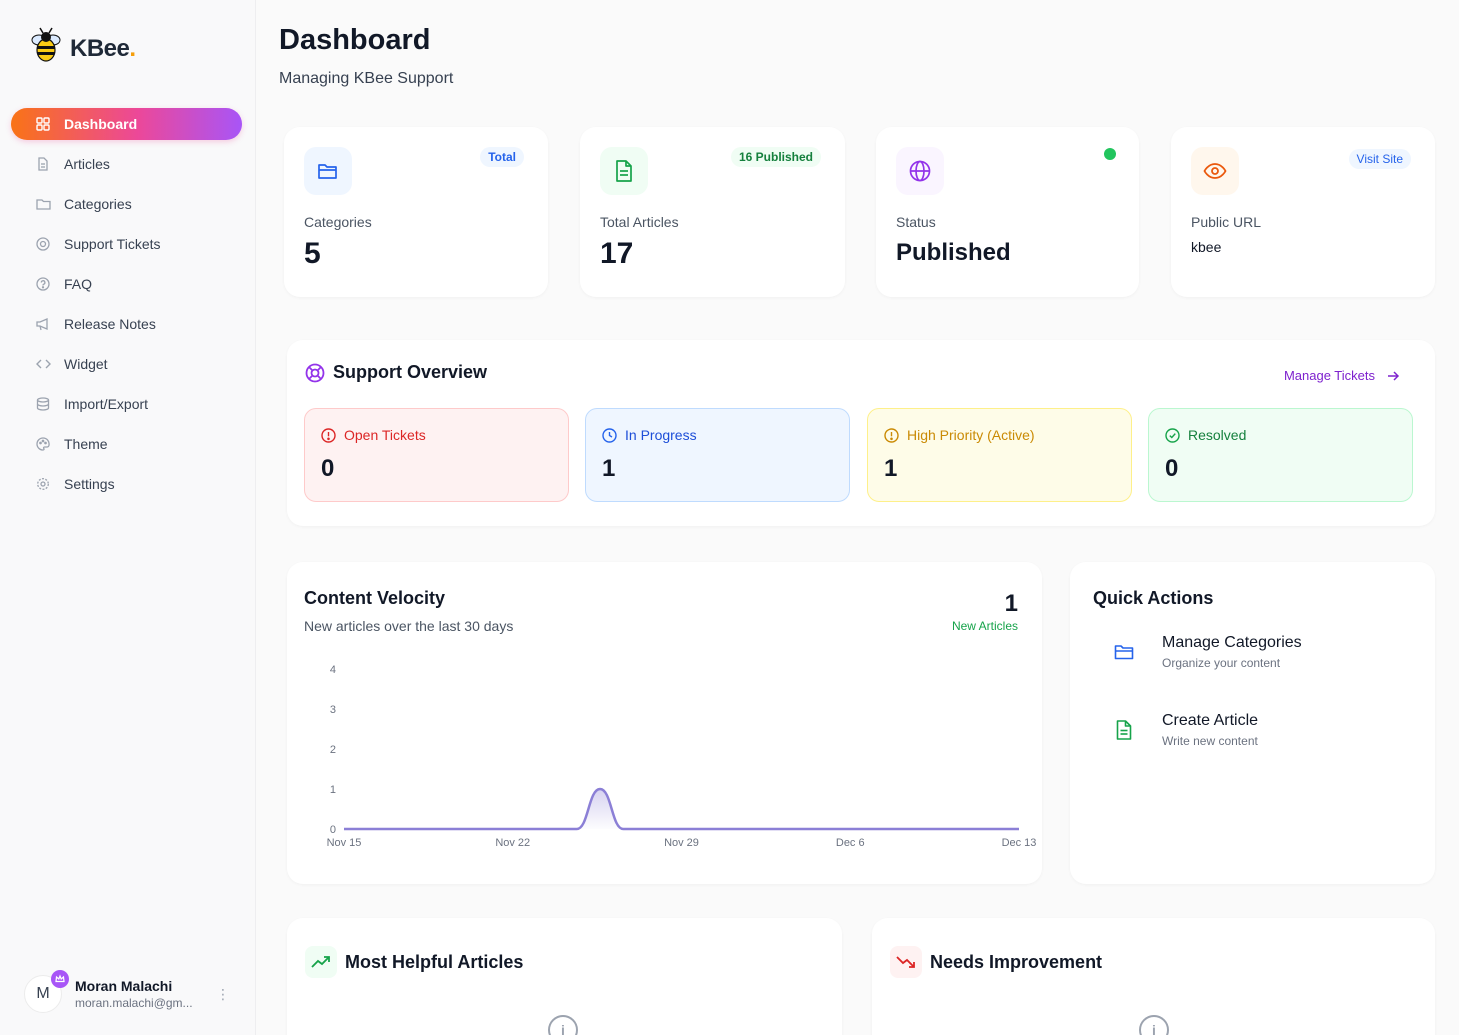 Image resolution: width=1459 pixels, height=1035 pixels. I want to click on stat-label: Total Articles, so click(639, 222).